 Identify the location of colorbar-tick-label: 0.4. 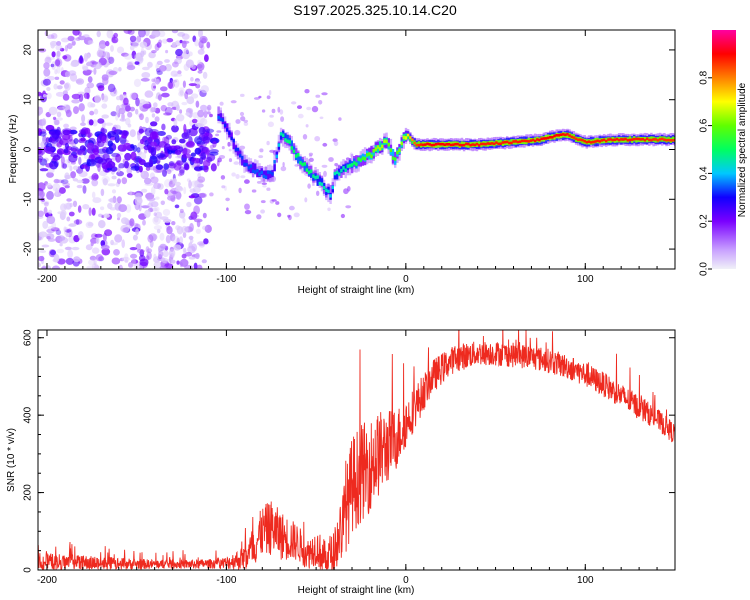
(704, 173).